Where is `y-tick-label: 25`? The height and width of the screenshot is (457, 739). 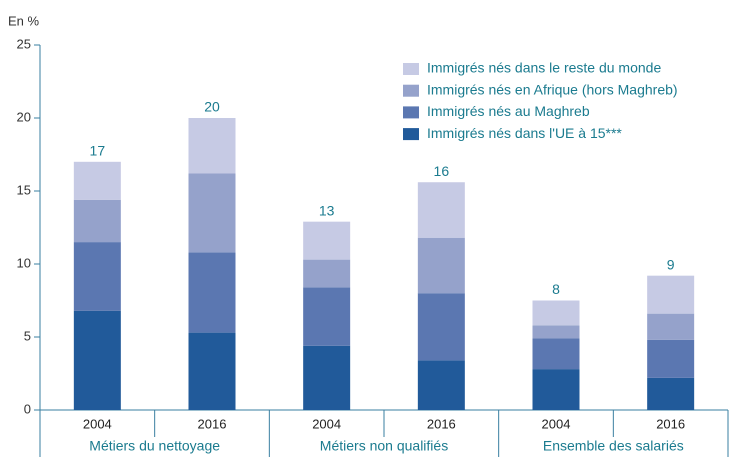 y-tick-label: 25 is located at coordinates (24, 43).